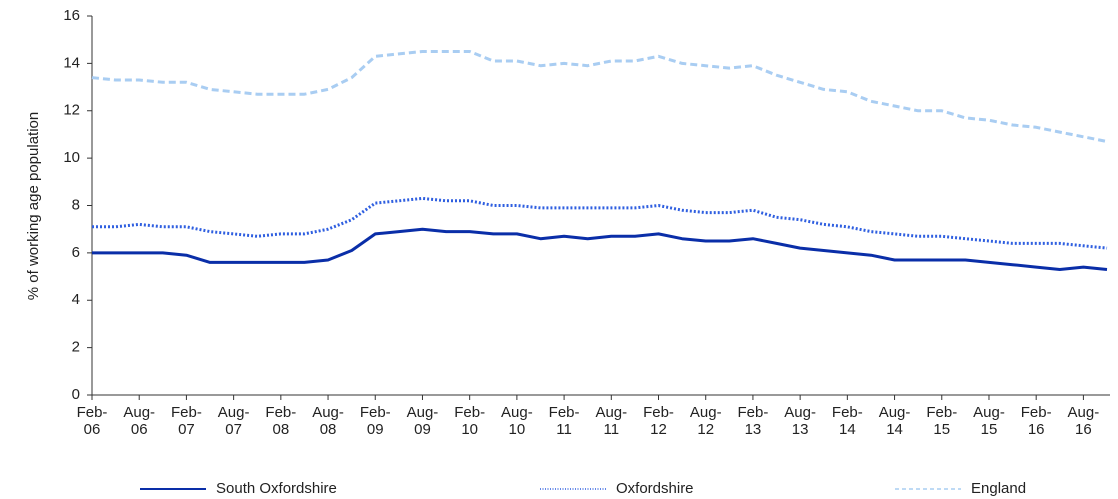  Describe the element at coordinates (276, 488) in the screenshot. I see `legend-label: South Oxfordshire` at that location.